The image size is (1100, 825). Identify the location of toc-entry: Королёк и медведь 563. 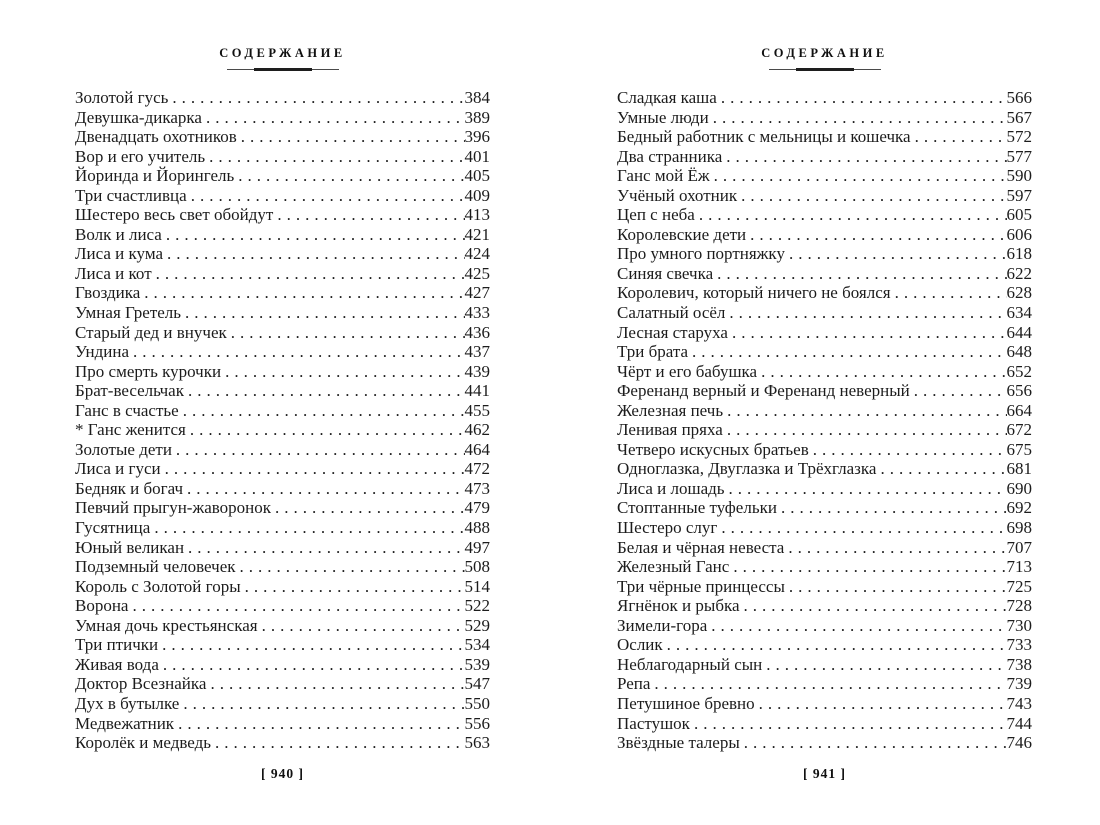
(282, 743).